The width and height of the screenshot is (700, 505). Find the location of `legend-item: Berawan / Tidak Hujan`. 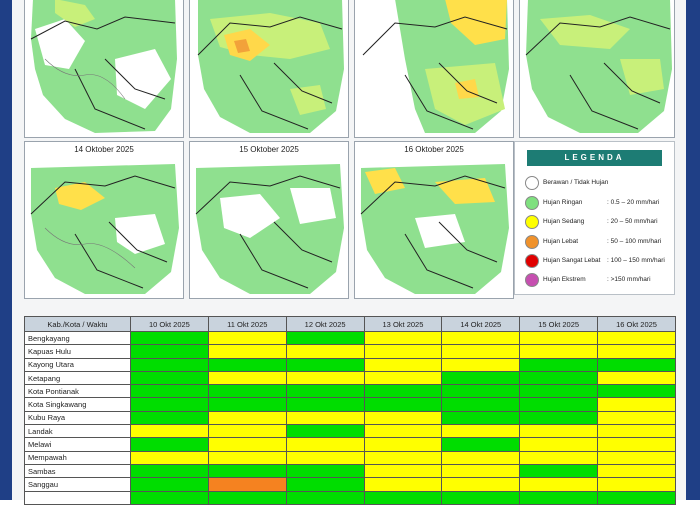

legend-item: Berawan / Tidak Hujan is located at coordinates (600, 183).